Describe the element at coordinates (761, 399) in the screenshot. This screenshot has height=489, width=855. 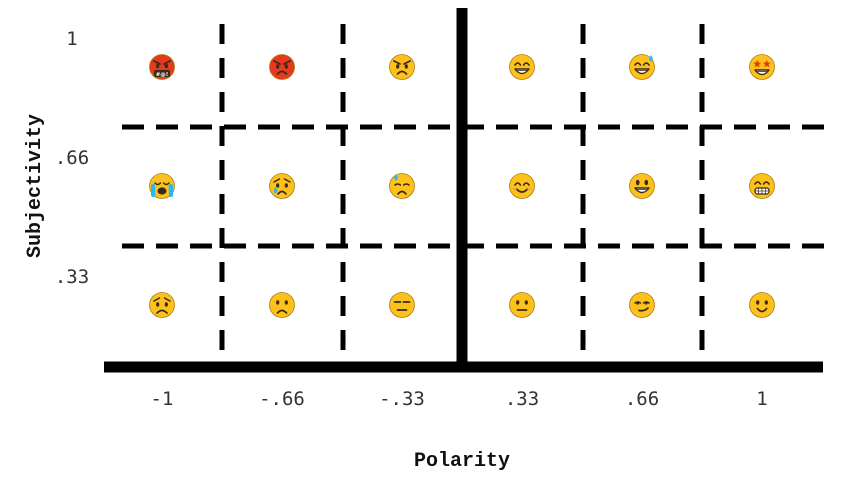
I see `x-tick-1: 1` at that location.